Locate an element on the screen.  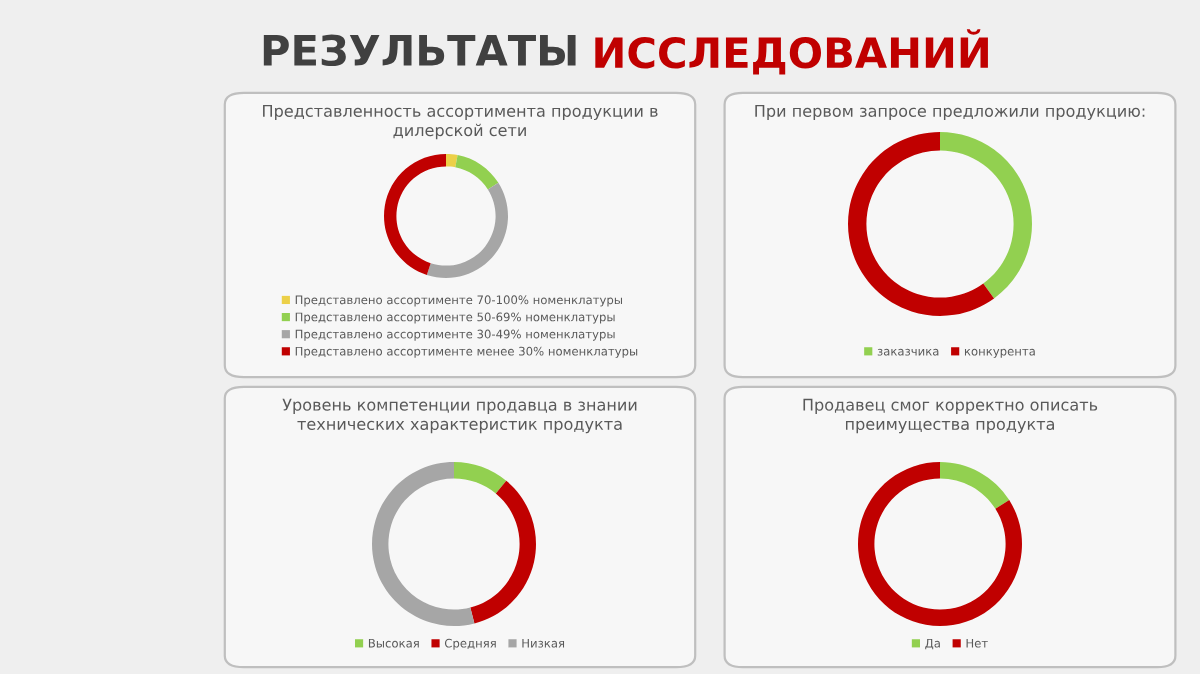
text: РЕЗУЛЬТАТЫ ИССЛЕДОВАНИЙ is located at coordinates (625, 52).